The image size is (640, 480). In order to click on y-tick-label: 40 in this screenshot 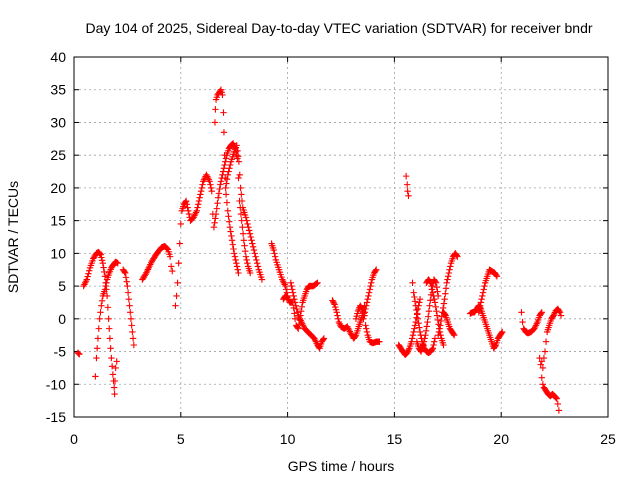, I will do `click(58, 57)`.